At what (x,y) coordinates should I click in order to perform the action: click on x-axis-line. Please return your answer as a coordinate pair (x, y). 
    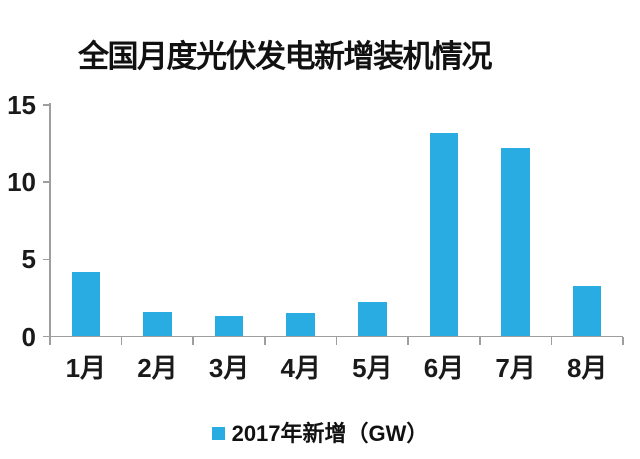
    Looking at the image, I should click on (333, 336).